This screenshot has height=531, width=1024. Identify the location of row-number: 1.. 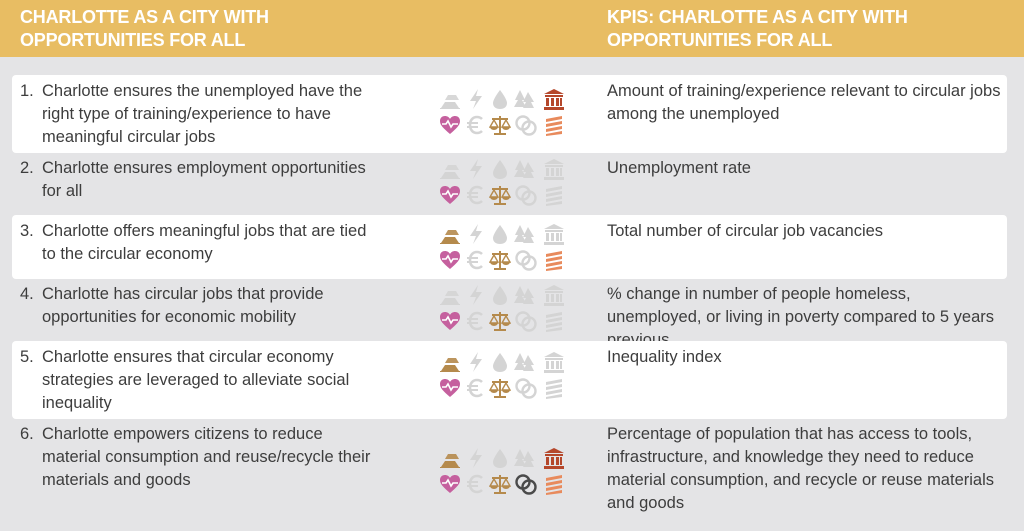
(27, 91).